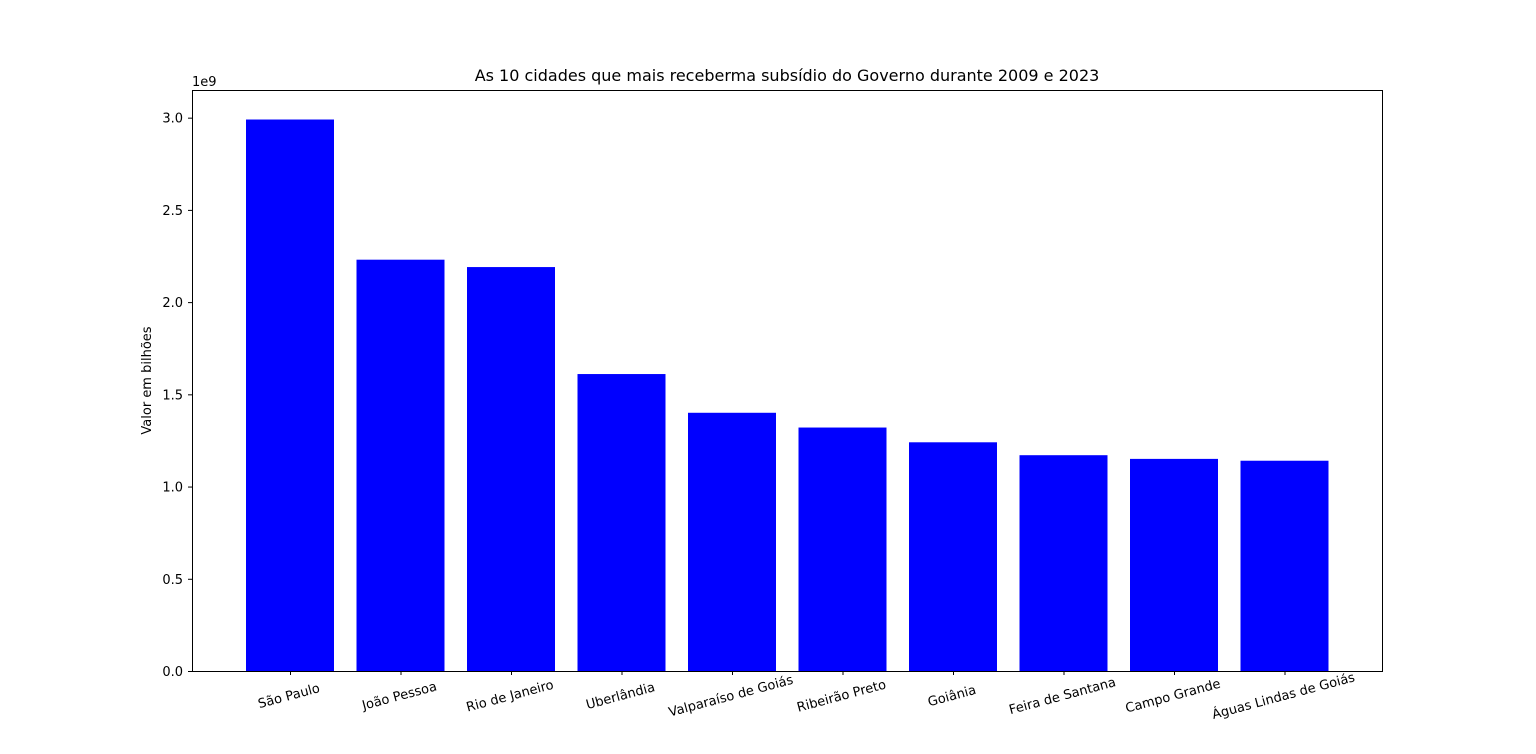  I want to click on y-axis-label: Valor em bilhões, so click(147, 380).